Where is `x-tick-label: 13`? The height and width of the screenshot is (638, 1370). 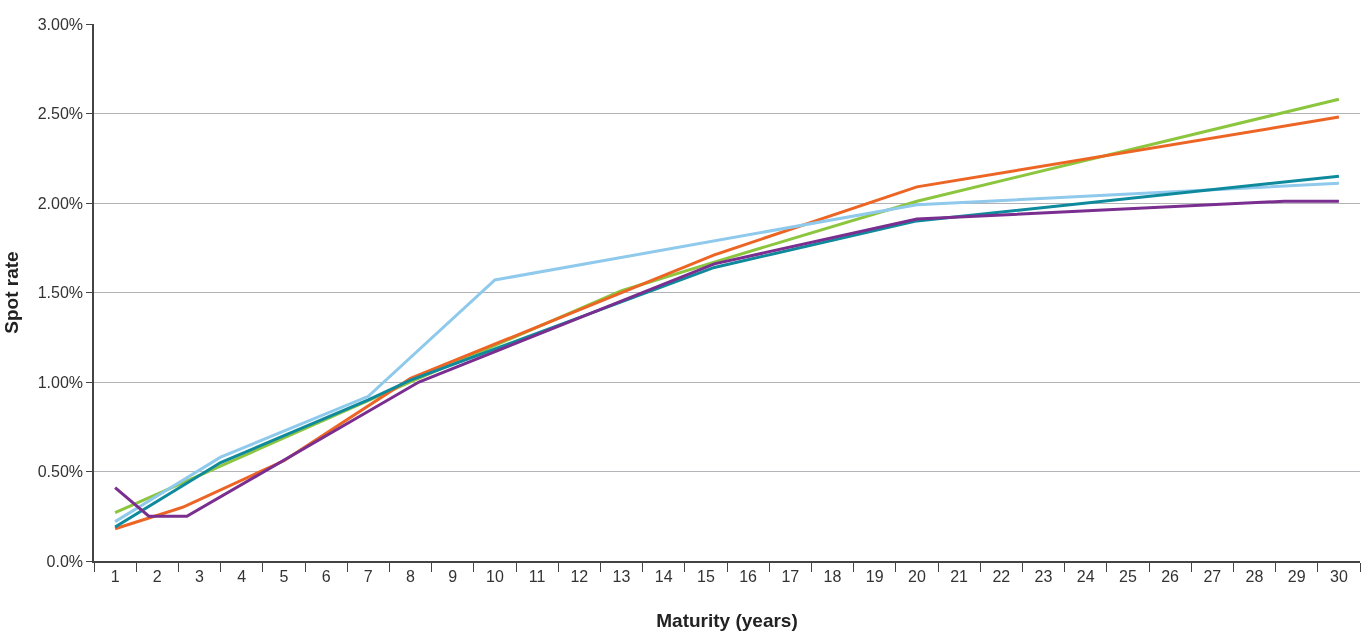
x-tick-label: 13 is located at coordinates (621, 576).